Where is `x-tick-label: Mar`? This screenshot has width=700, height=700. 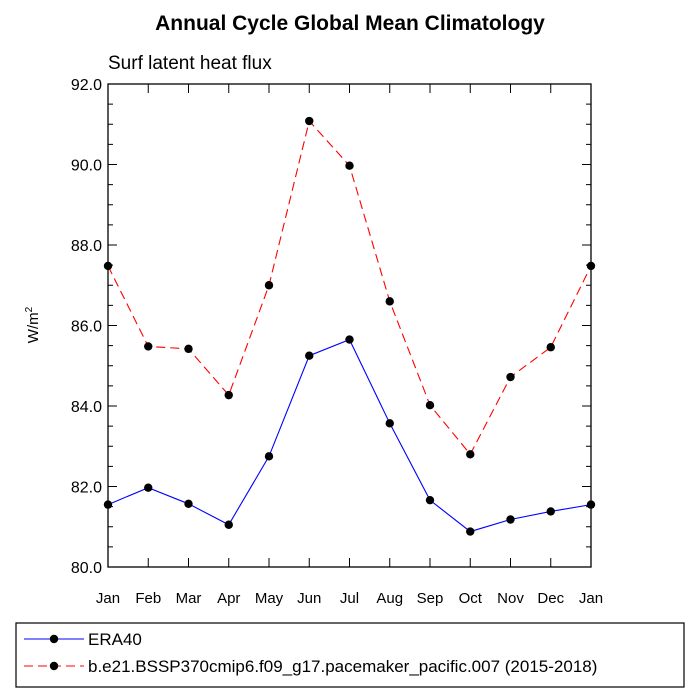
x-tick-label: Mar is located at coordinates (189, 598).